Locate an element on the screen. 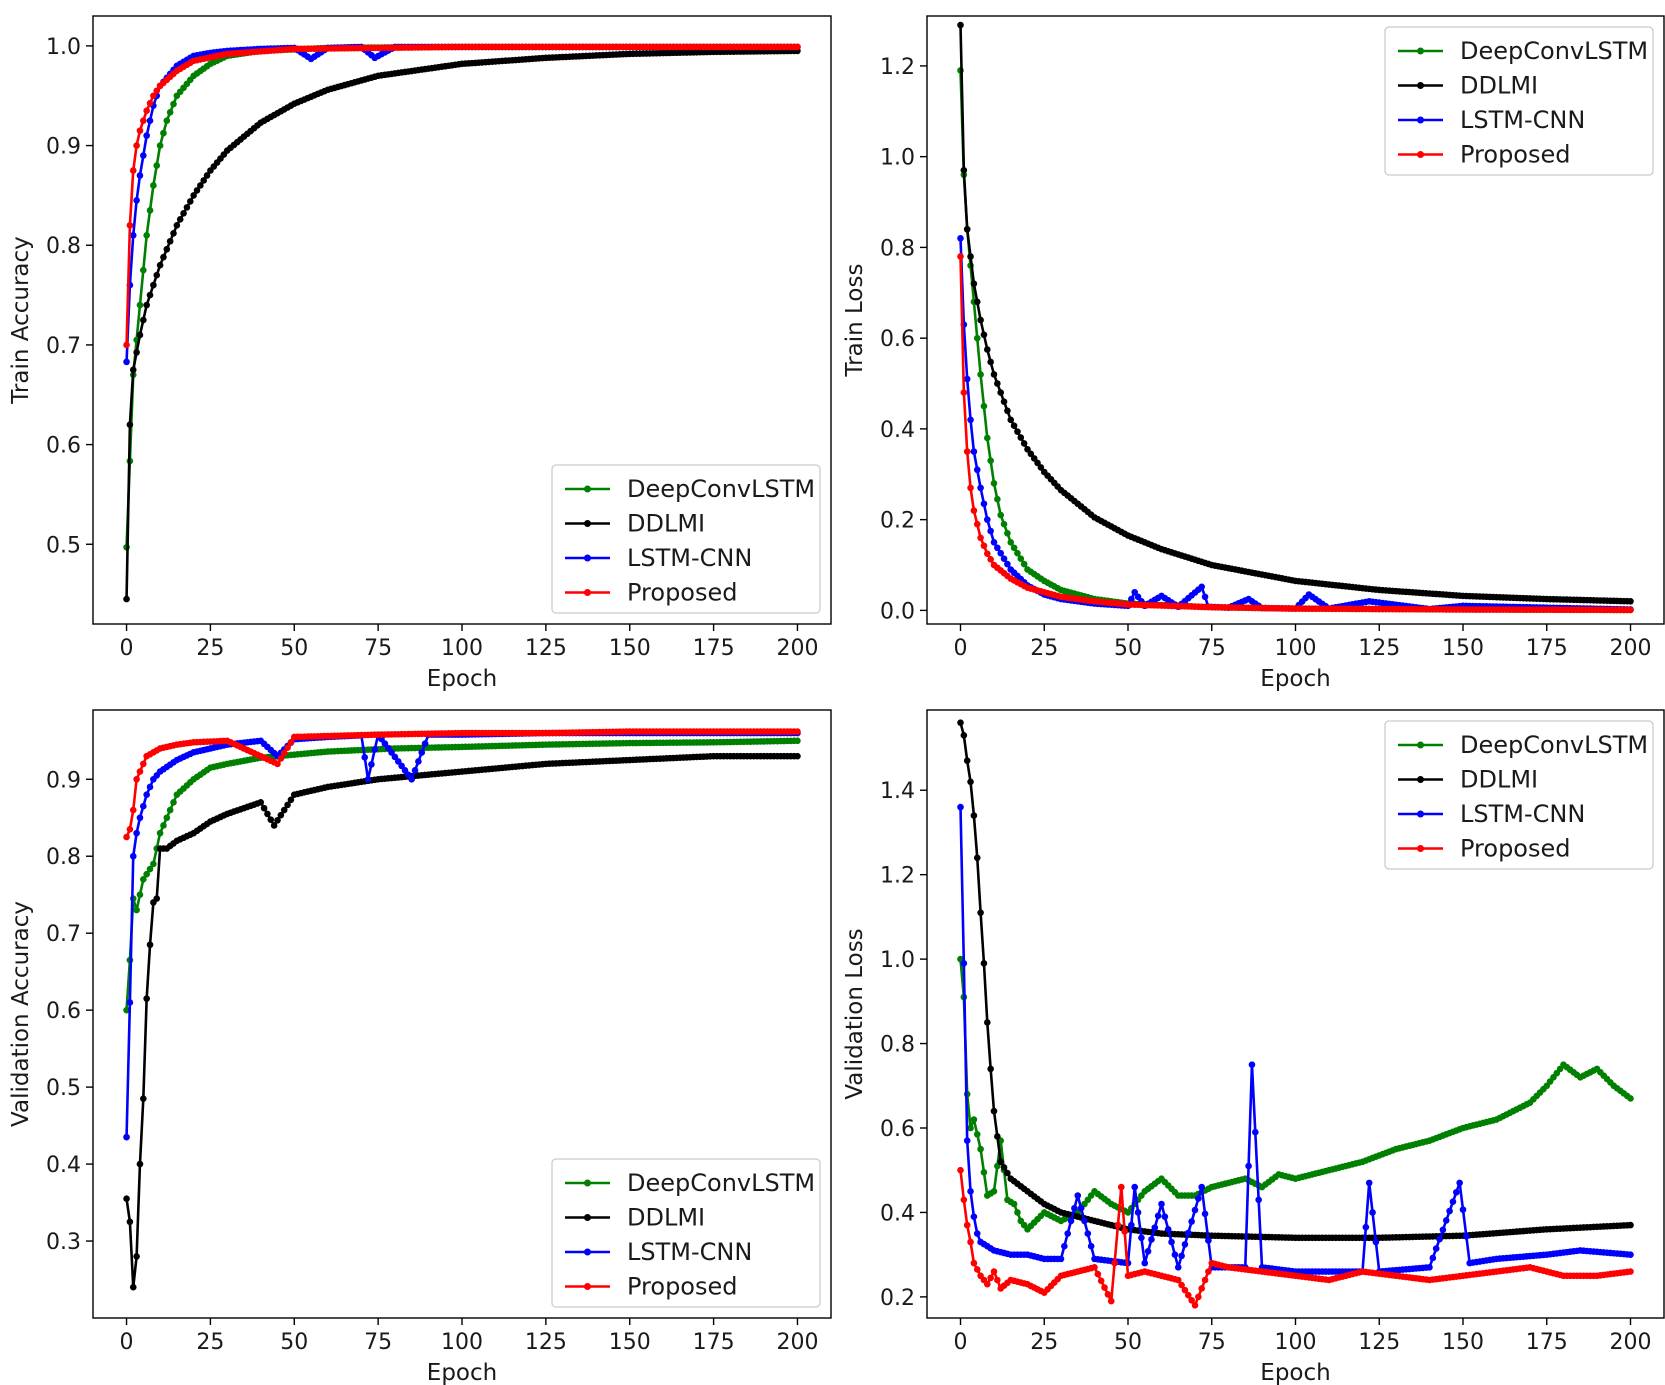  y-tick-label: 0.8 is located at coordinates (63, 857).